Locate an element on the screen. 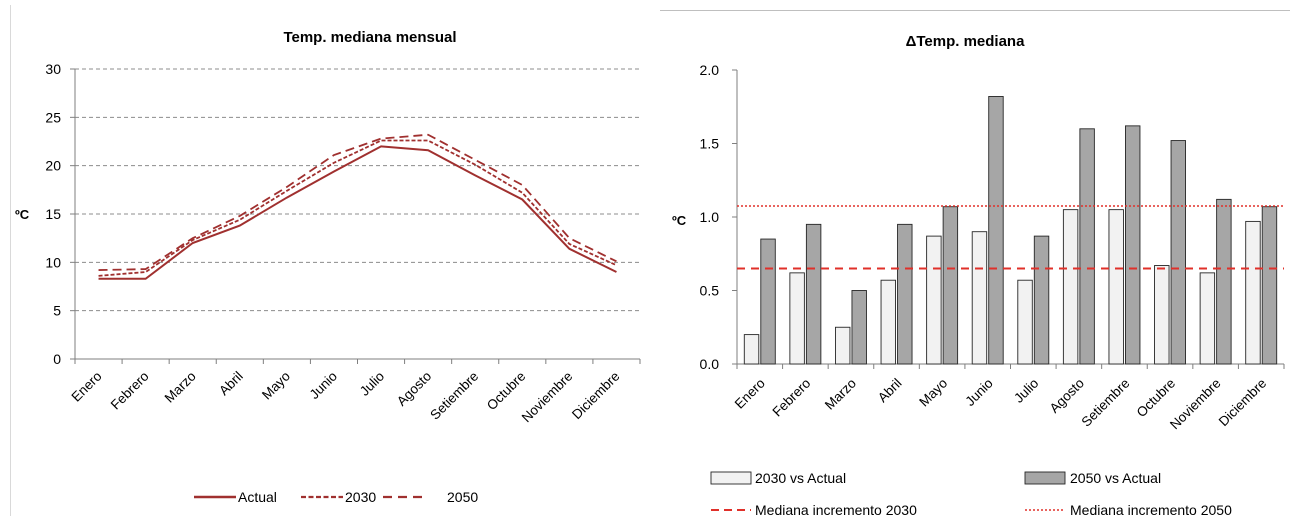  line-chart-title: Temp. mediana mensual is located at coordinates (369, 37).